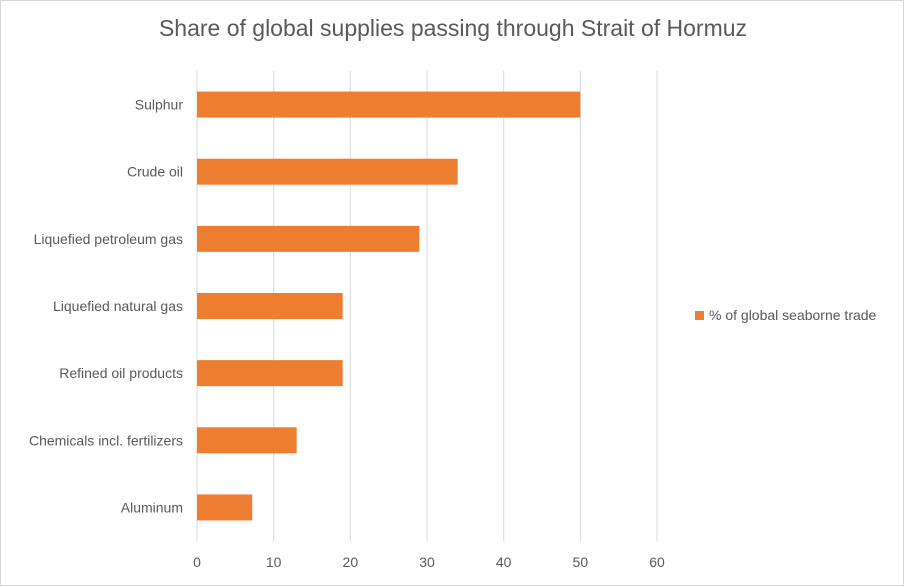 Image resolution: width=904 pixels, height=587 pixels. Describe the element at coordinates (108, 239) in the screenshot. I see `category-label: Liquefied petroleum gas` at that location.